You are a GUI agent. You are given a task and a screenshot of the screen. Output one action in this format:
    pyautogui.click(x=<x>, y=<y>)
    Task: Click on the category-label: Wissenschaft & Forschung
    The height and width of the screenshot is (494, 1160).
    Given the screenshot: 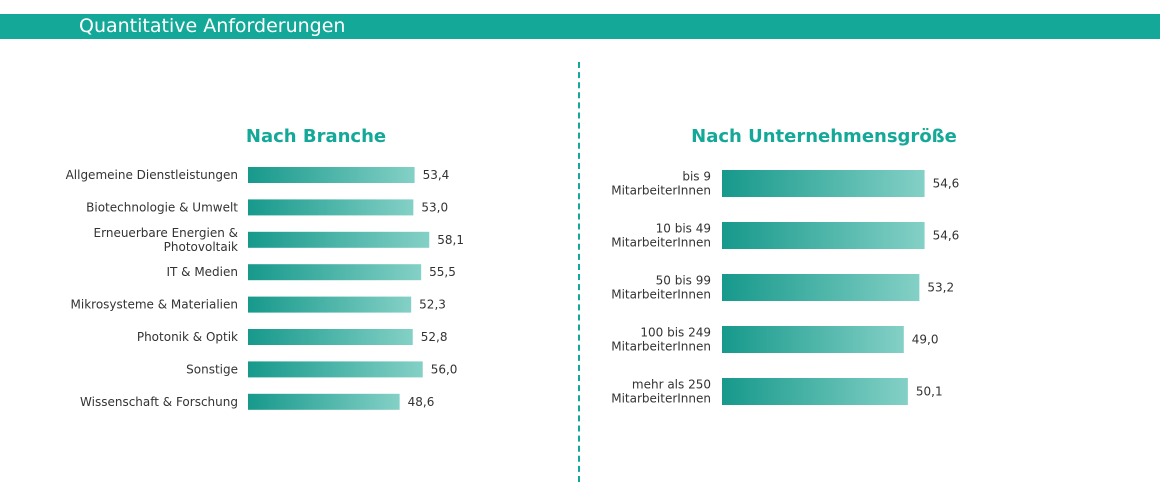 What is the action you would take?
    pyautogui.click(x=159, y=402)
    